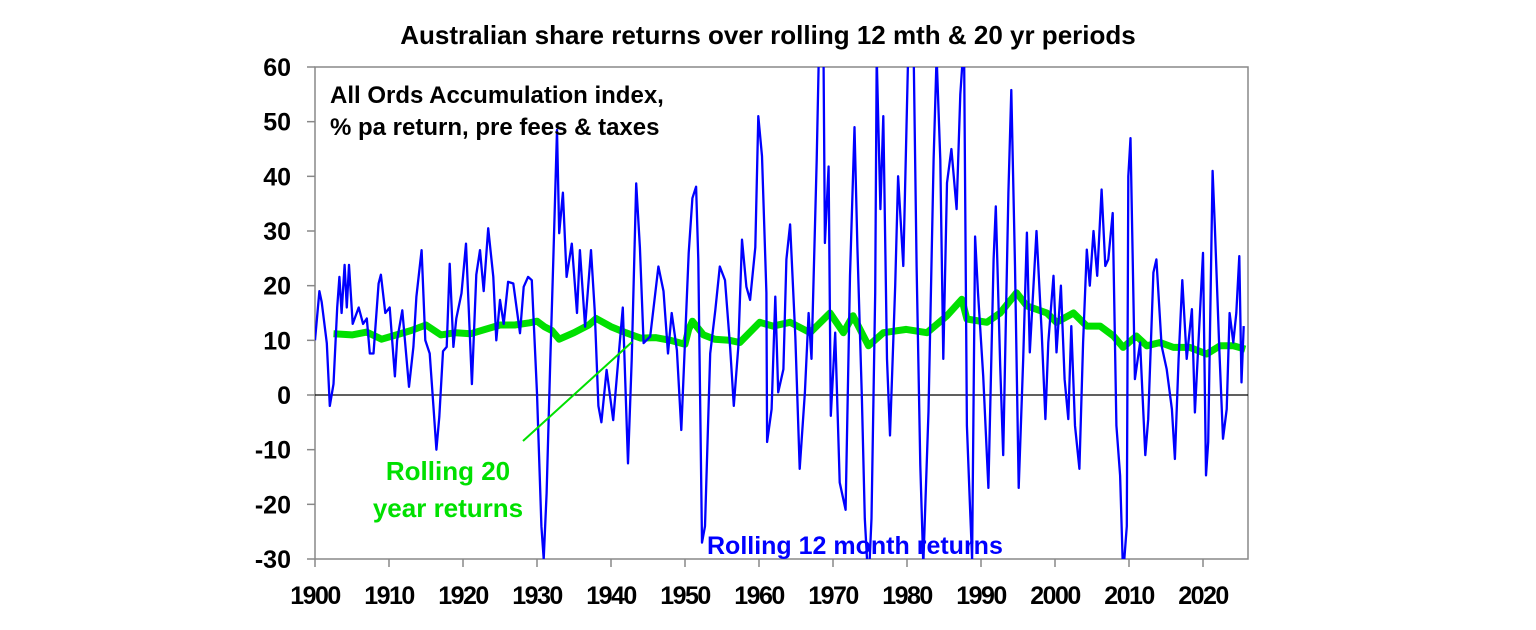 Image resolution: width=1536 pixels, height=630 pixels. What do you see at coordinates (685, 596) in the screenshot?
I see `x-tick-label: 1950` at bounding box center [685, 596].